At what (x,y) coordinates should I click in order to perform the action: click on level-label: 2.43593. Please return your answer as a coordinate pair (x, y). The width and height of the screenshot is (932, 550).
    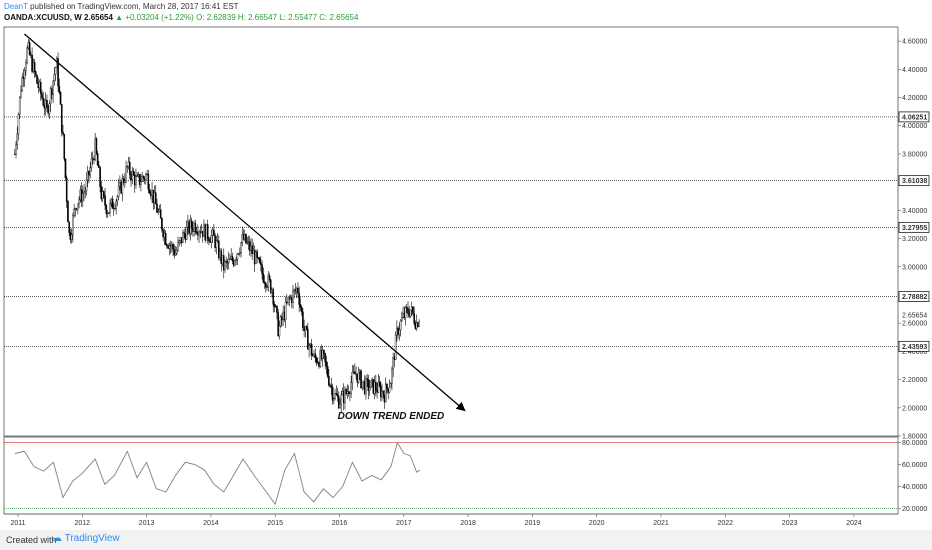
    Looking at the image, I should click on (914, 347).